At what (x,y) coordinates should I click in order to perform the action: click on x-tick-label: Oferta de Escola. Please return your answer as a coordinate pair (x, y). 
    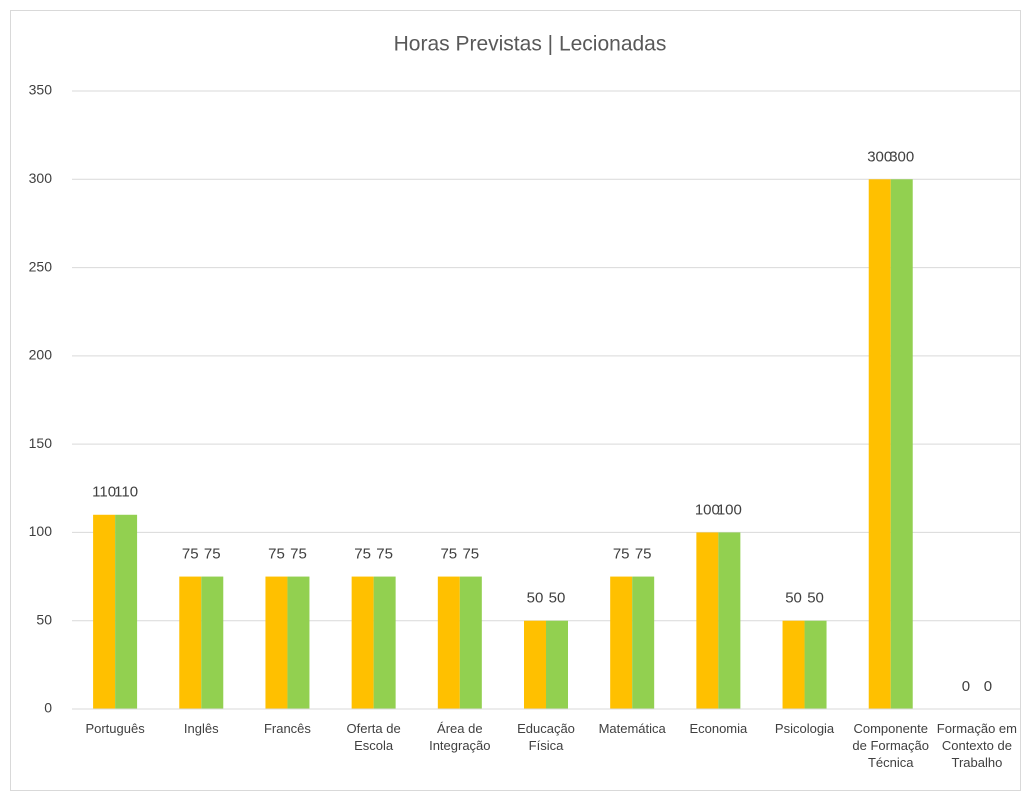
    Looking at the image, I should click on (373, 737).